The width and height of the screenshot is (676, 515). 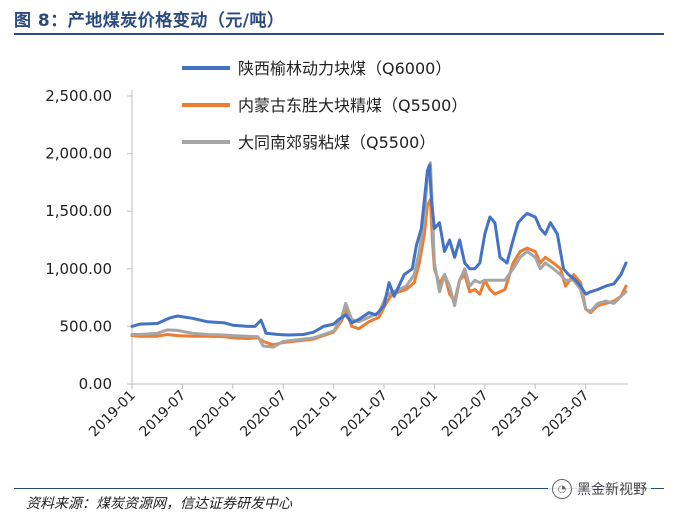 What do you see at coordinates (95, 384) in the screenshot?
I see `y-tick-label: 0.00` at bounding box center [95, 384].